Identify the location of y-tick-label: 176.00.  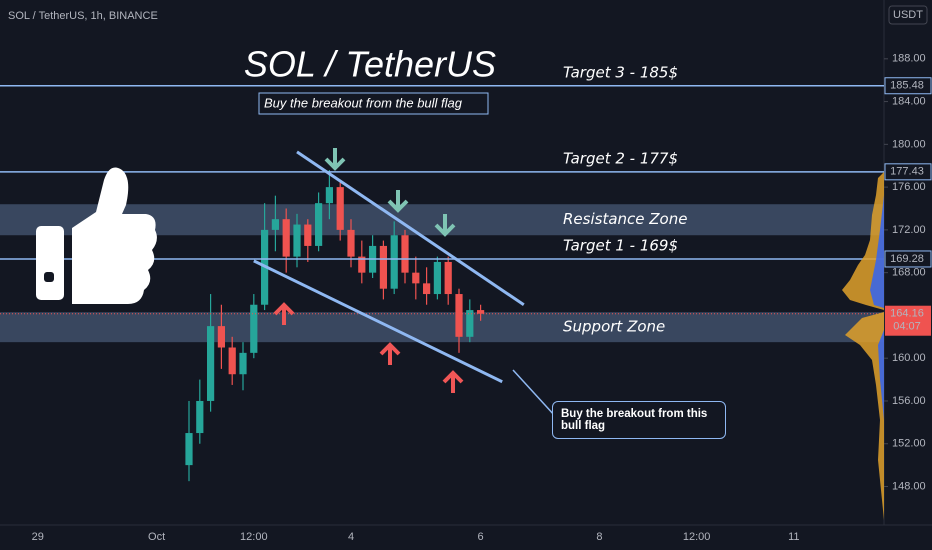
(909, 187).